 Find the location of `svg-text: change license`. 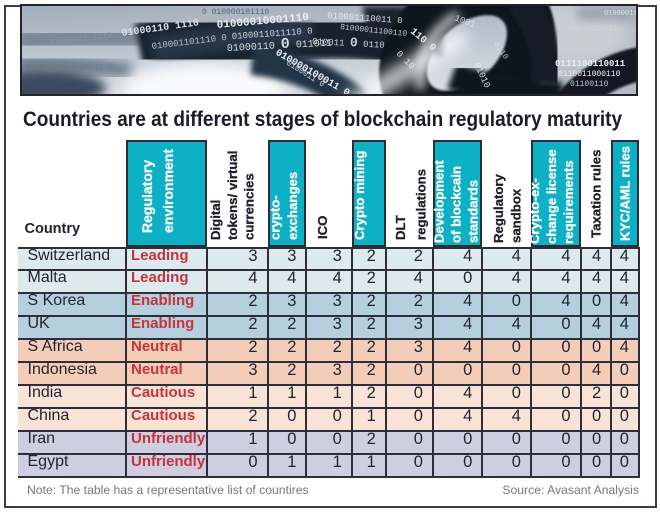

svg-text: change license is located at coordinates (551, 196).